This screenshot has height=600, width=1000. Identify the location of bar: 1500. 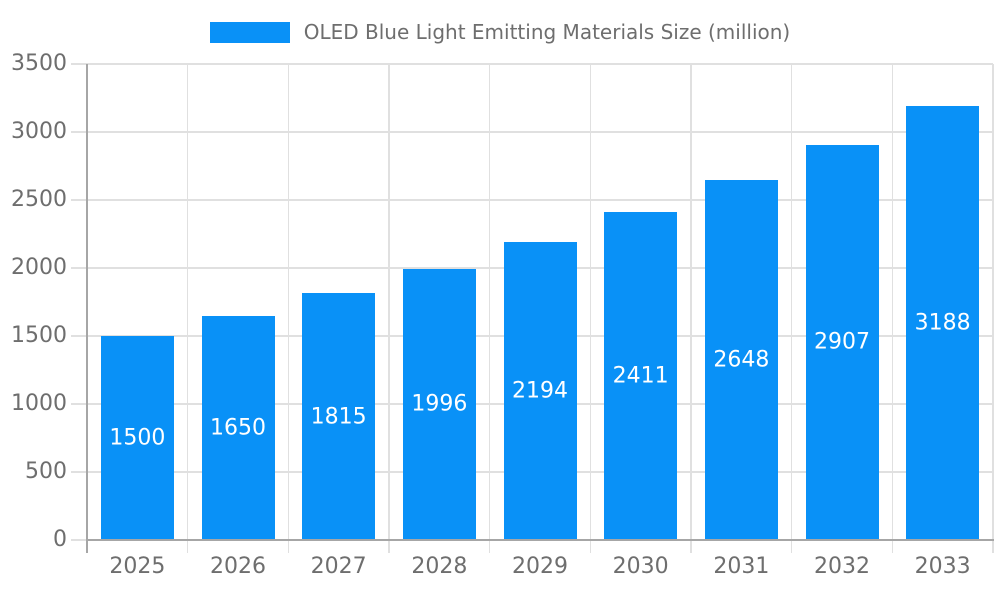
(137, 438).